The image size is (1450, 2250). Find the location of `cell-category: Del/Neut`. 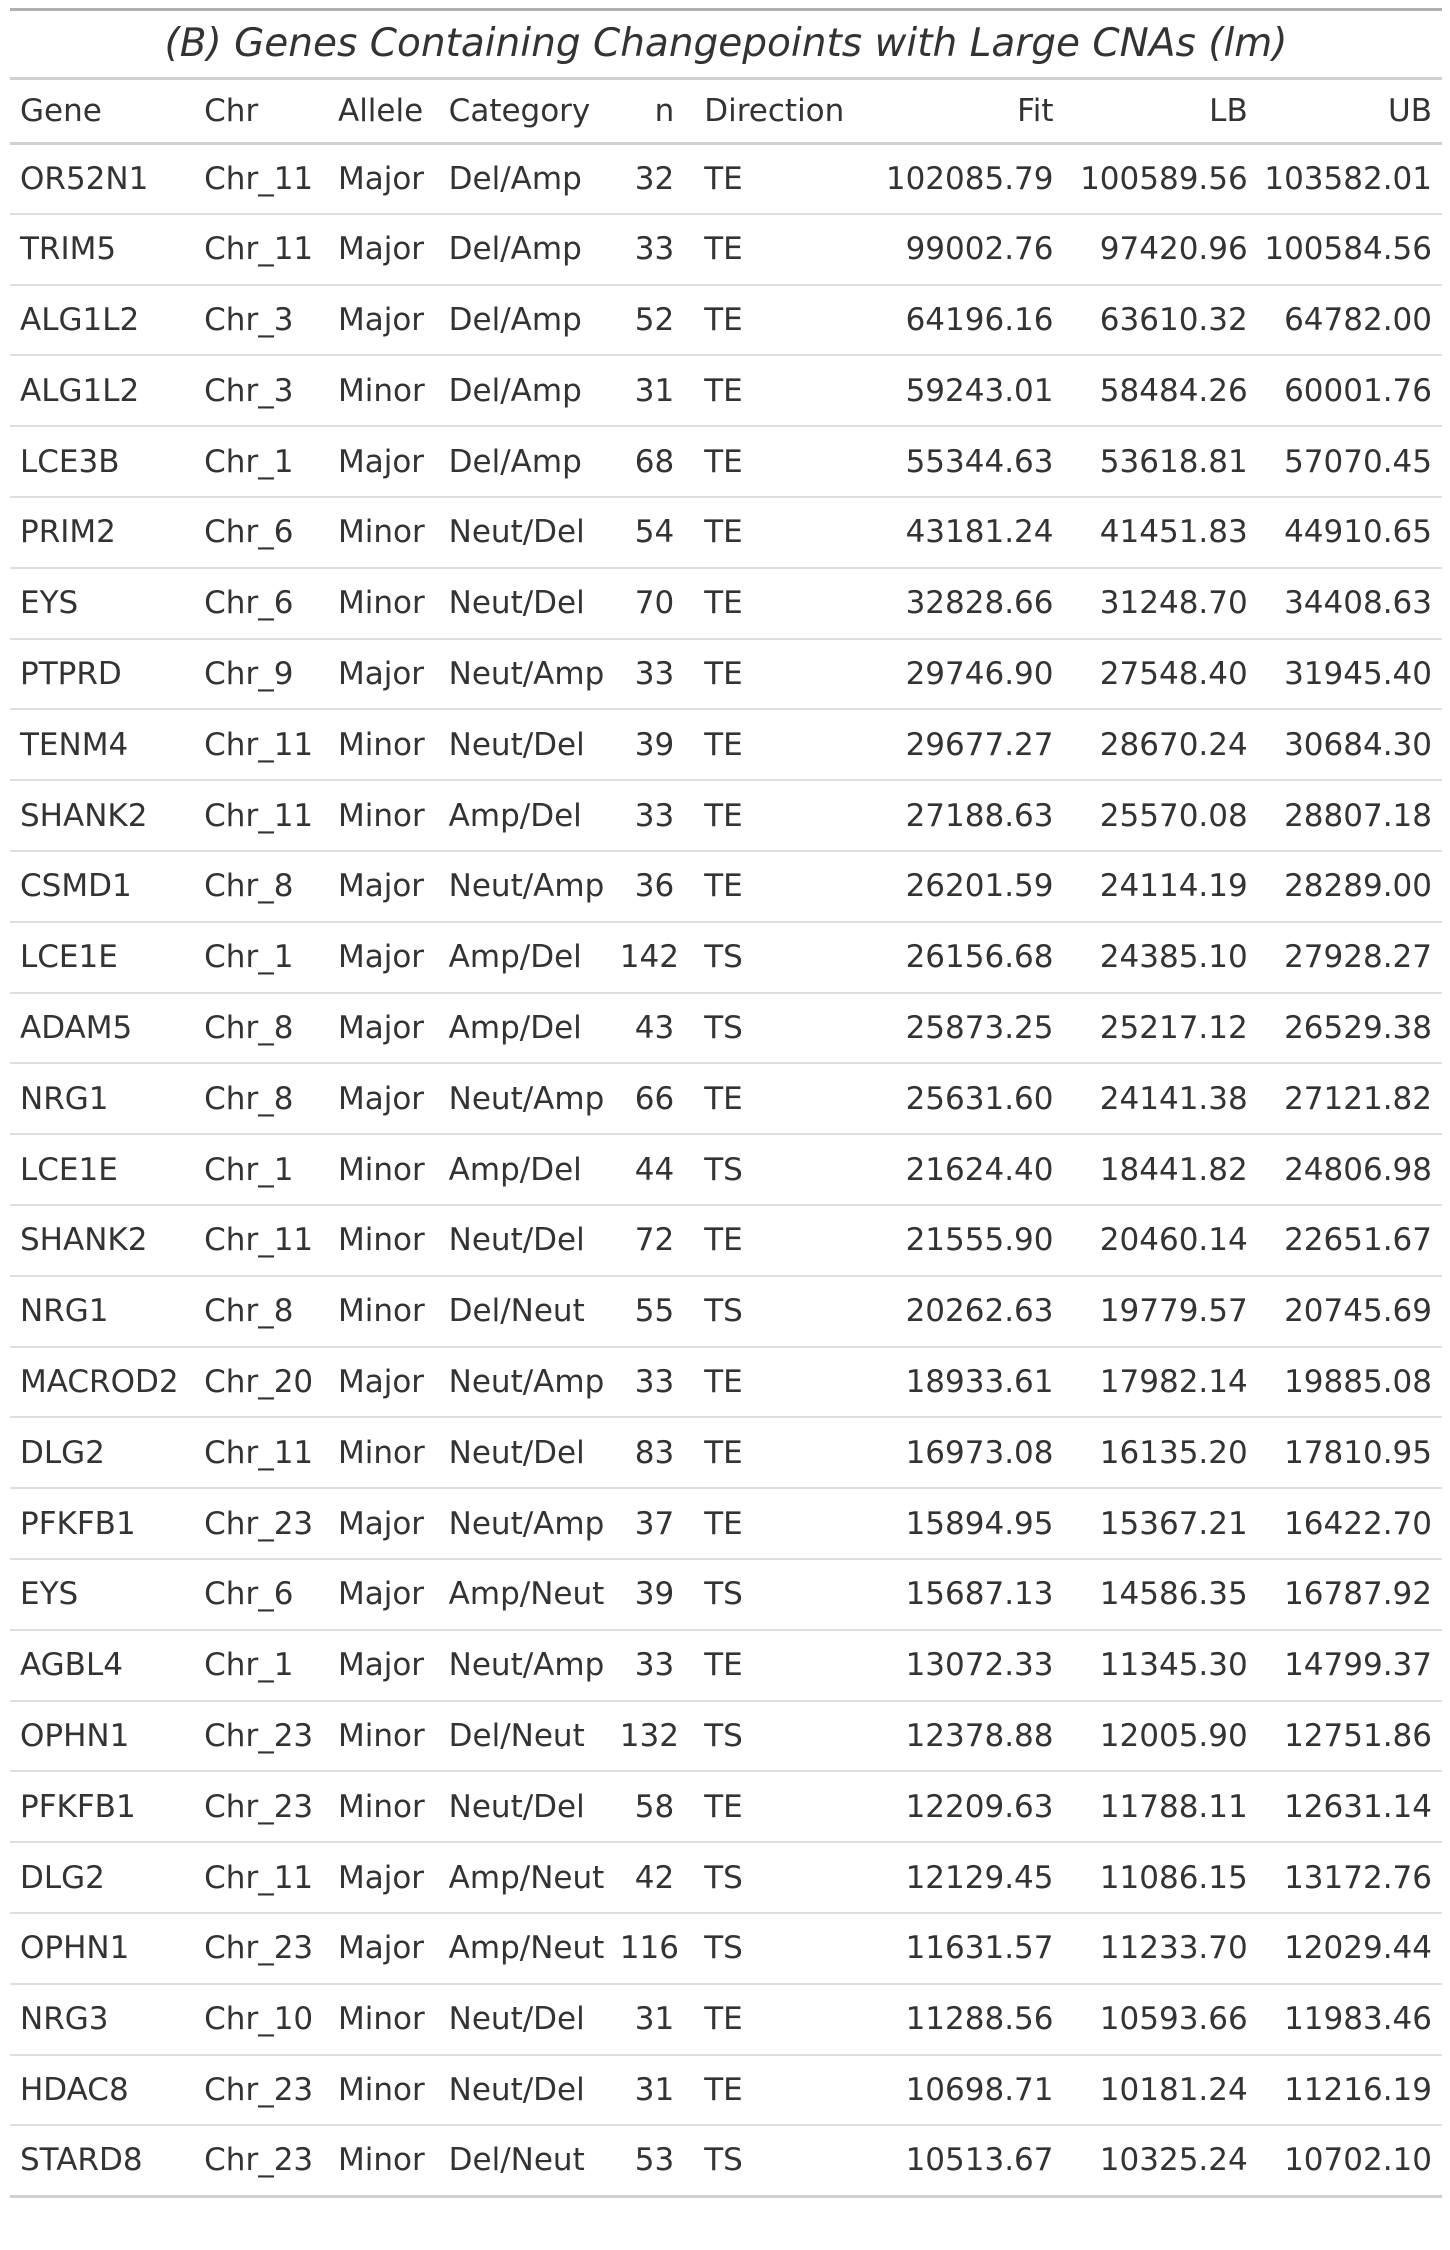

cell-category: Del/Neut is located at coordinates (529, 1736).